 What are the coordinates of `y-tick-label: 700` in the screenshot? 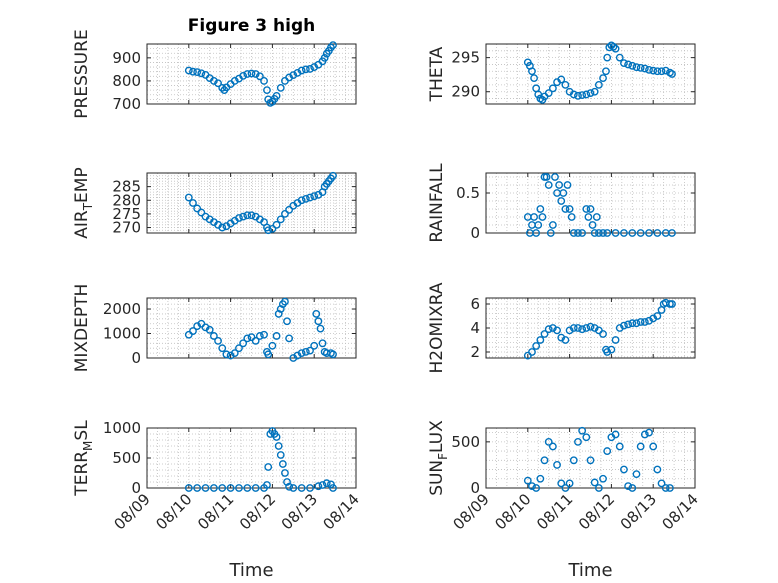 It's located at (126, 104).